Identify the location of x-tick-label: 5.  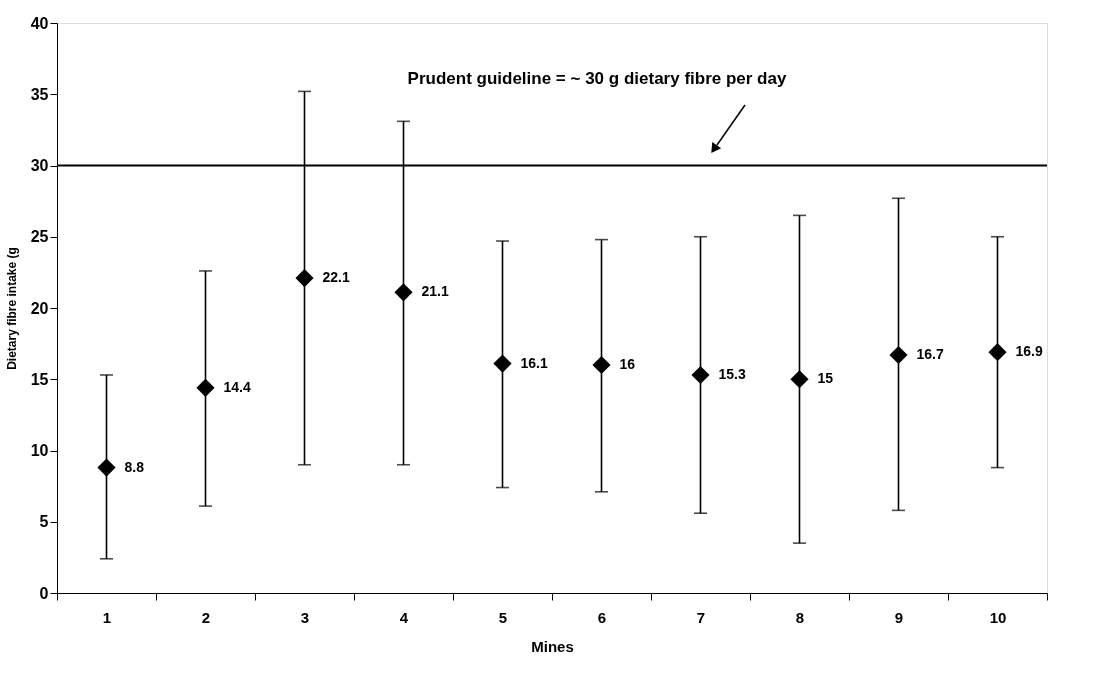
(503, 617).